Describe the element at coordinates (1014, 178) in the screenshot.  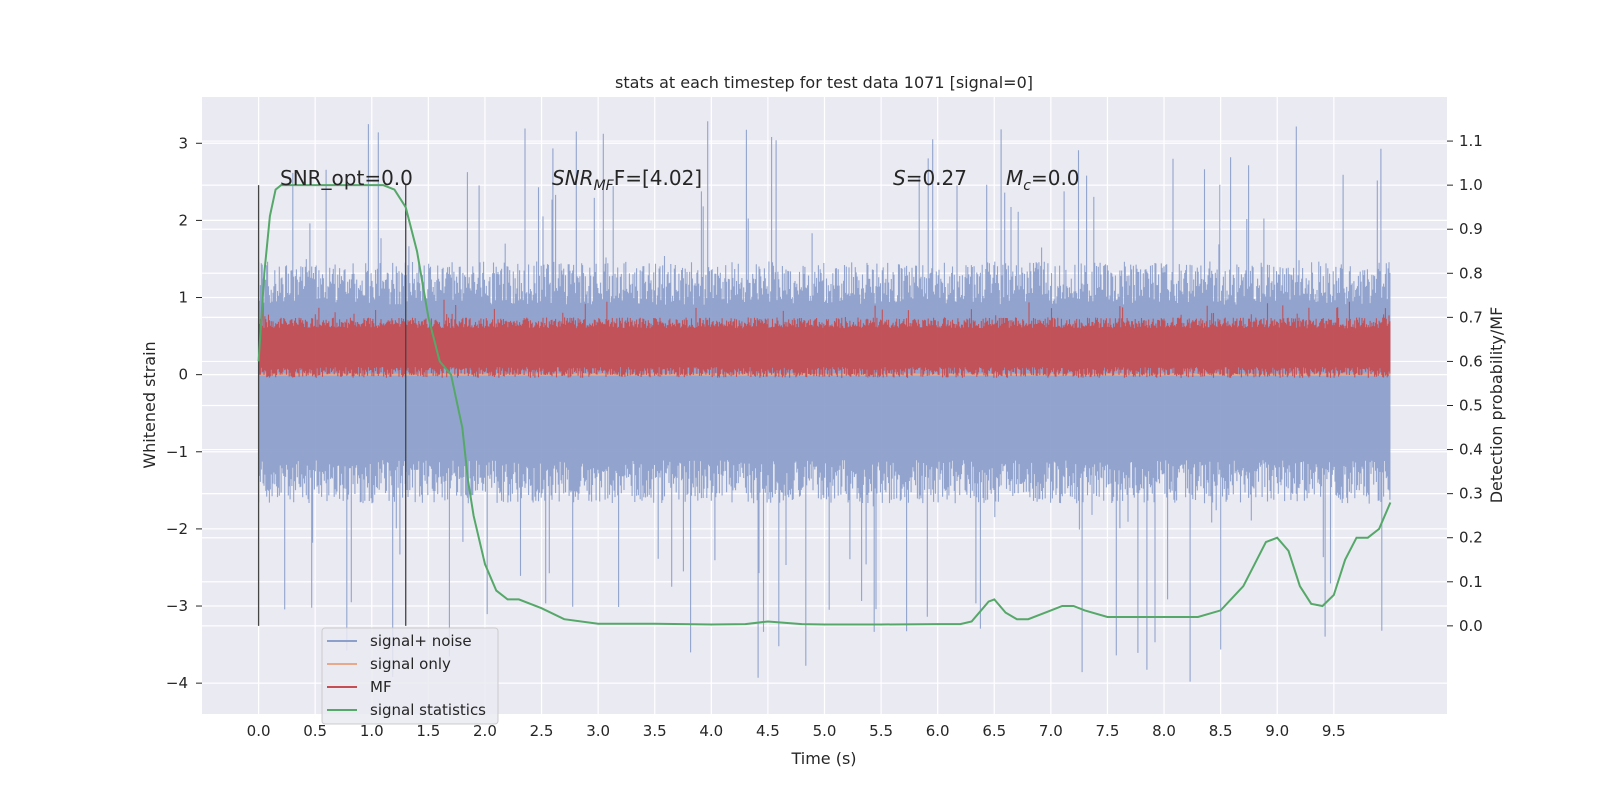
I see `annotation-mc-main: M` at that location.